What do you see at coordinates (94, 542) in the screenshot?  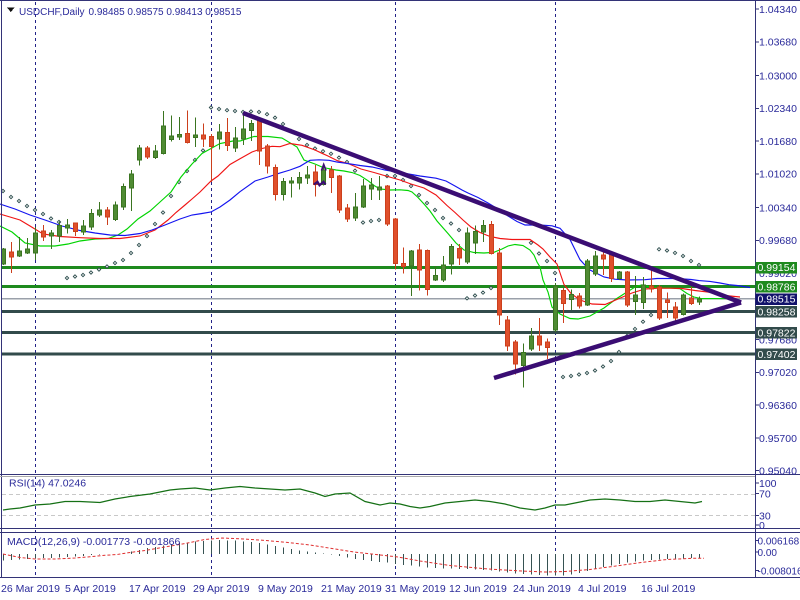 I see `svg-text:MACD(12,26,9) -0.001773 -0.001: MACD(12,26,9) -0.001773 -0.001866` at bounding box center [94, 542].